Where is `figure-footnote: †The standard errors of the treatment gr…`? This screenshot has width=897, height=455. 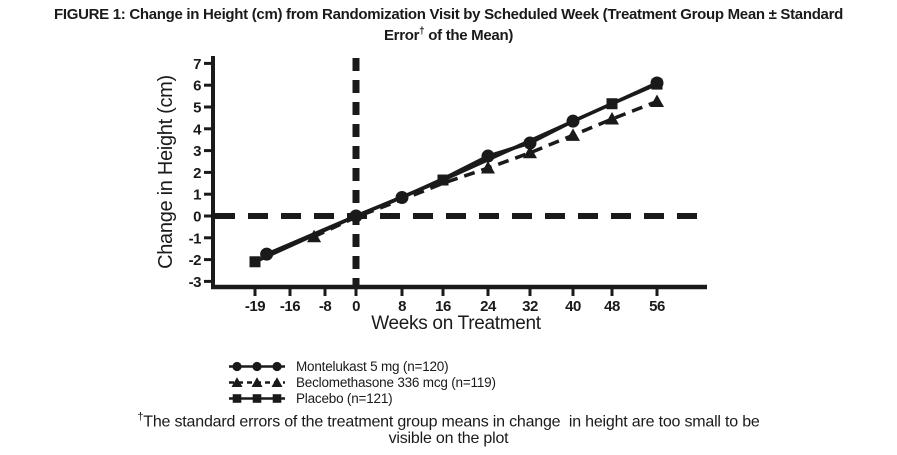 figure-footnote: †The standard errors of the treatment gr… is located at coordinates (448, 428).